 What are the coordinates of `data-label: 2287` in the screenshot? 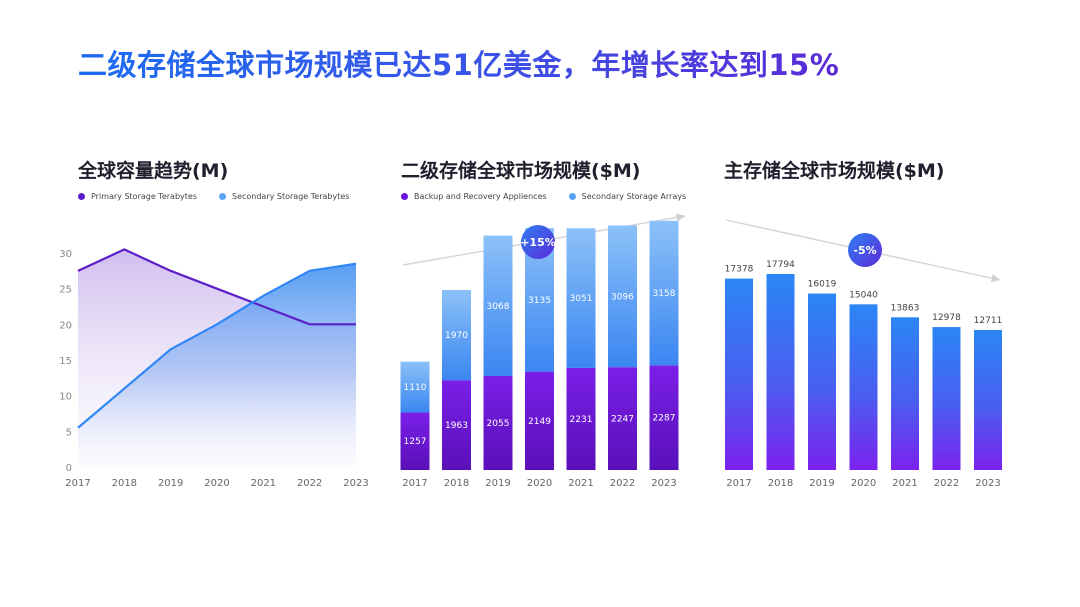 It's located at (664, 419).